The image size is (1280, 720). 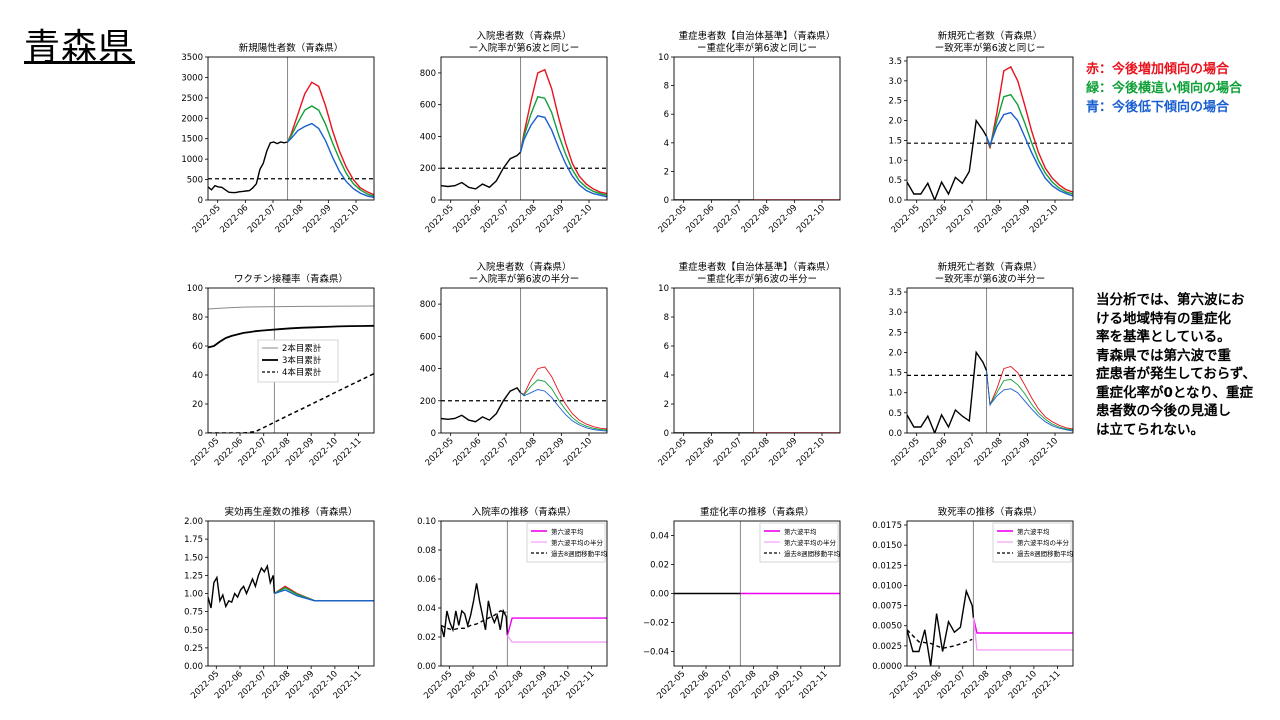 What do you see at coordinates (192, 160) in the screenshot?
I see `y-tick-label: 1000` at bounding box center [192, 160].